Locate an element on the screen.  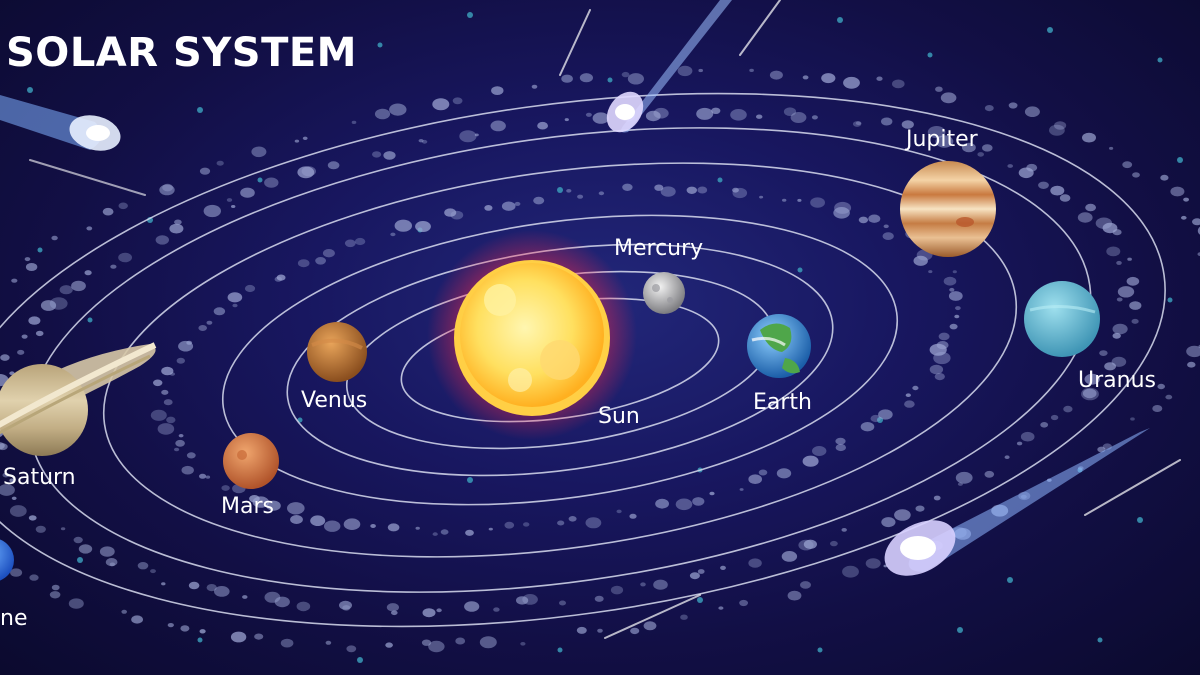
saturn-planet is located at coordinates (78, 399).